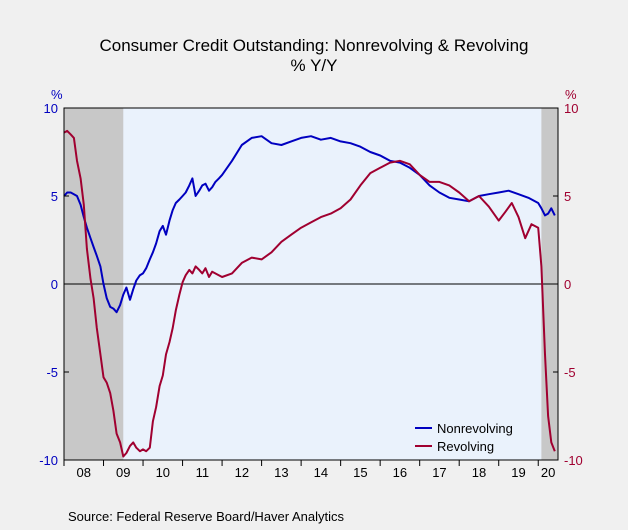  I want to click on right-tick-label: 0, so click(567, 284).